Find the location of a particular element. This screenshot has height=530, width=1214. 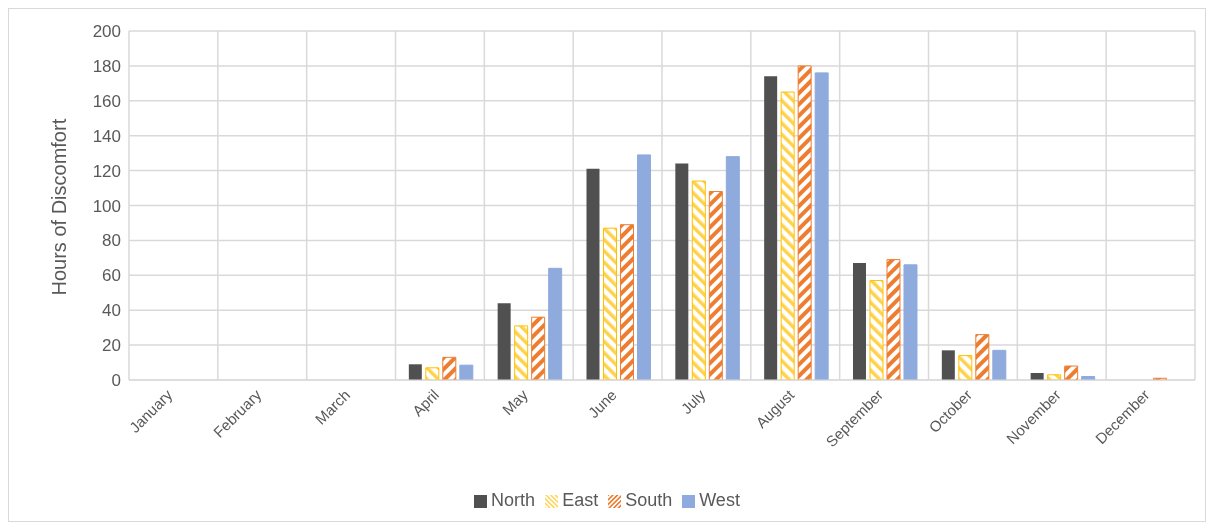

y-tick-label: 180 is located at coordinates (106, 66).